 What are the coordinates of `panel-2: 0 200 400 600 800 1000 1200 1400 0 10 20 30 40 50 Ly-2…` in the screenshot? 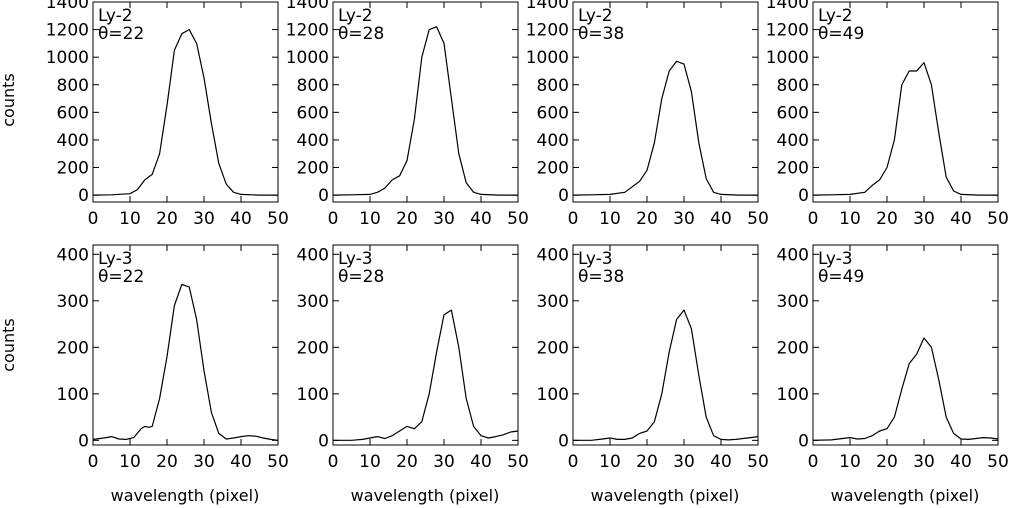 It's located at (647, 114).